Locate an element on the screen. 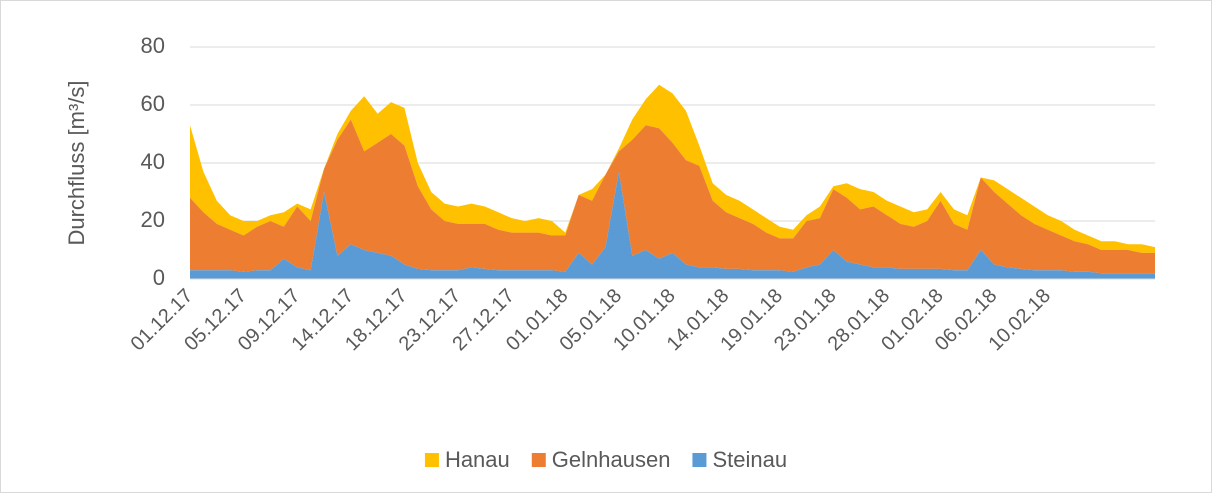 The height and width of the screenshot is (493, 1212). legend-label: Gelnhausen is located at coordinates (611, 459).